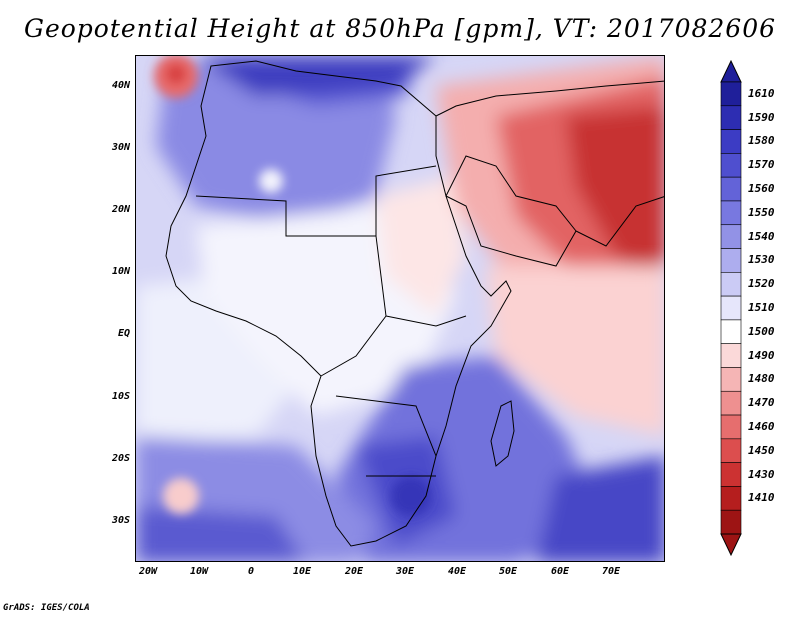 The image size is (800, 618). I want to click on lon-label: 10E, so click(302, 571).